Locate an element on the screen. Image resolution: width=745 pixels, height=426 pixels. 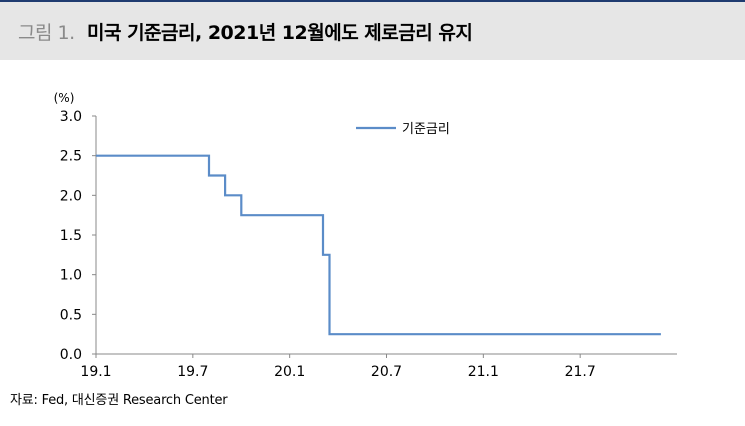
x-tick-label: 19.1 is located at coordinates (95, 372).